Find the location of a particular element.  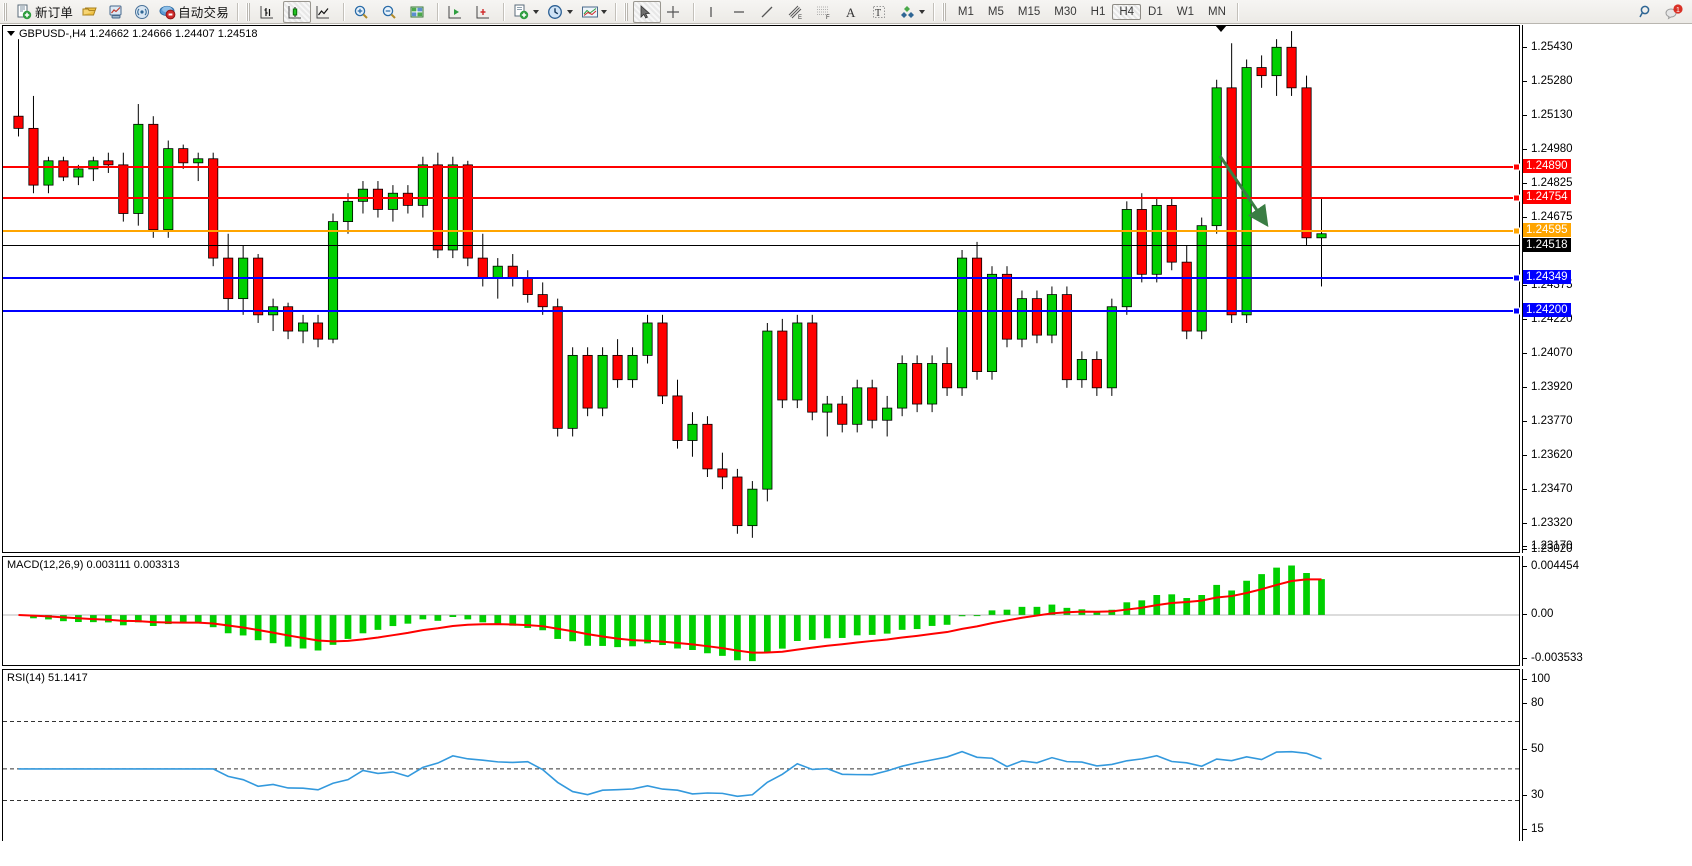

pivot-line is located at coordinates (761, 231).